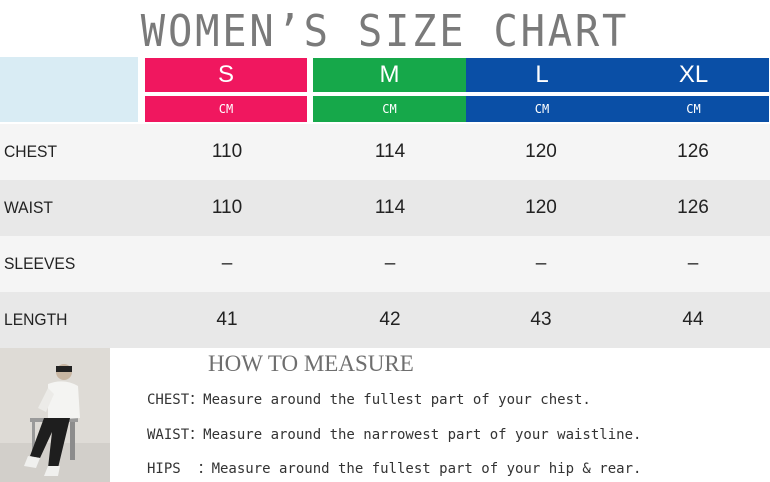  What do you see at coordinates (227, 319) in the screenshot?
I see `cell-value: 41` at bounding box center [227, 319].